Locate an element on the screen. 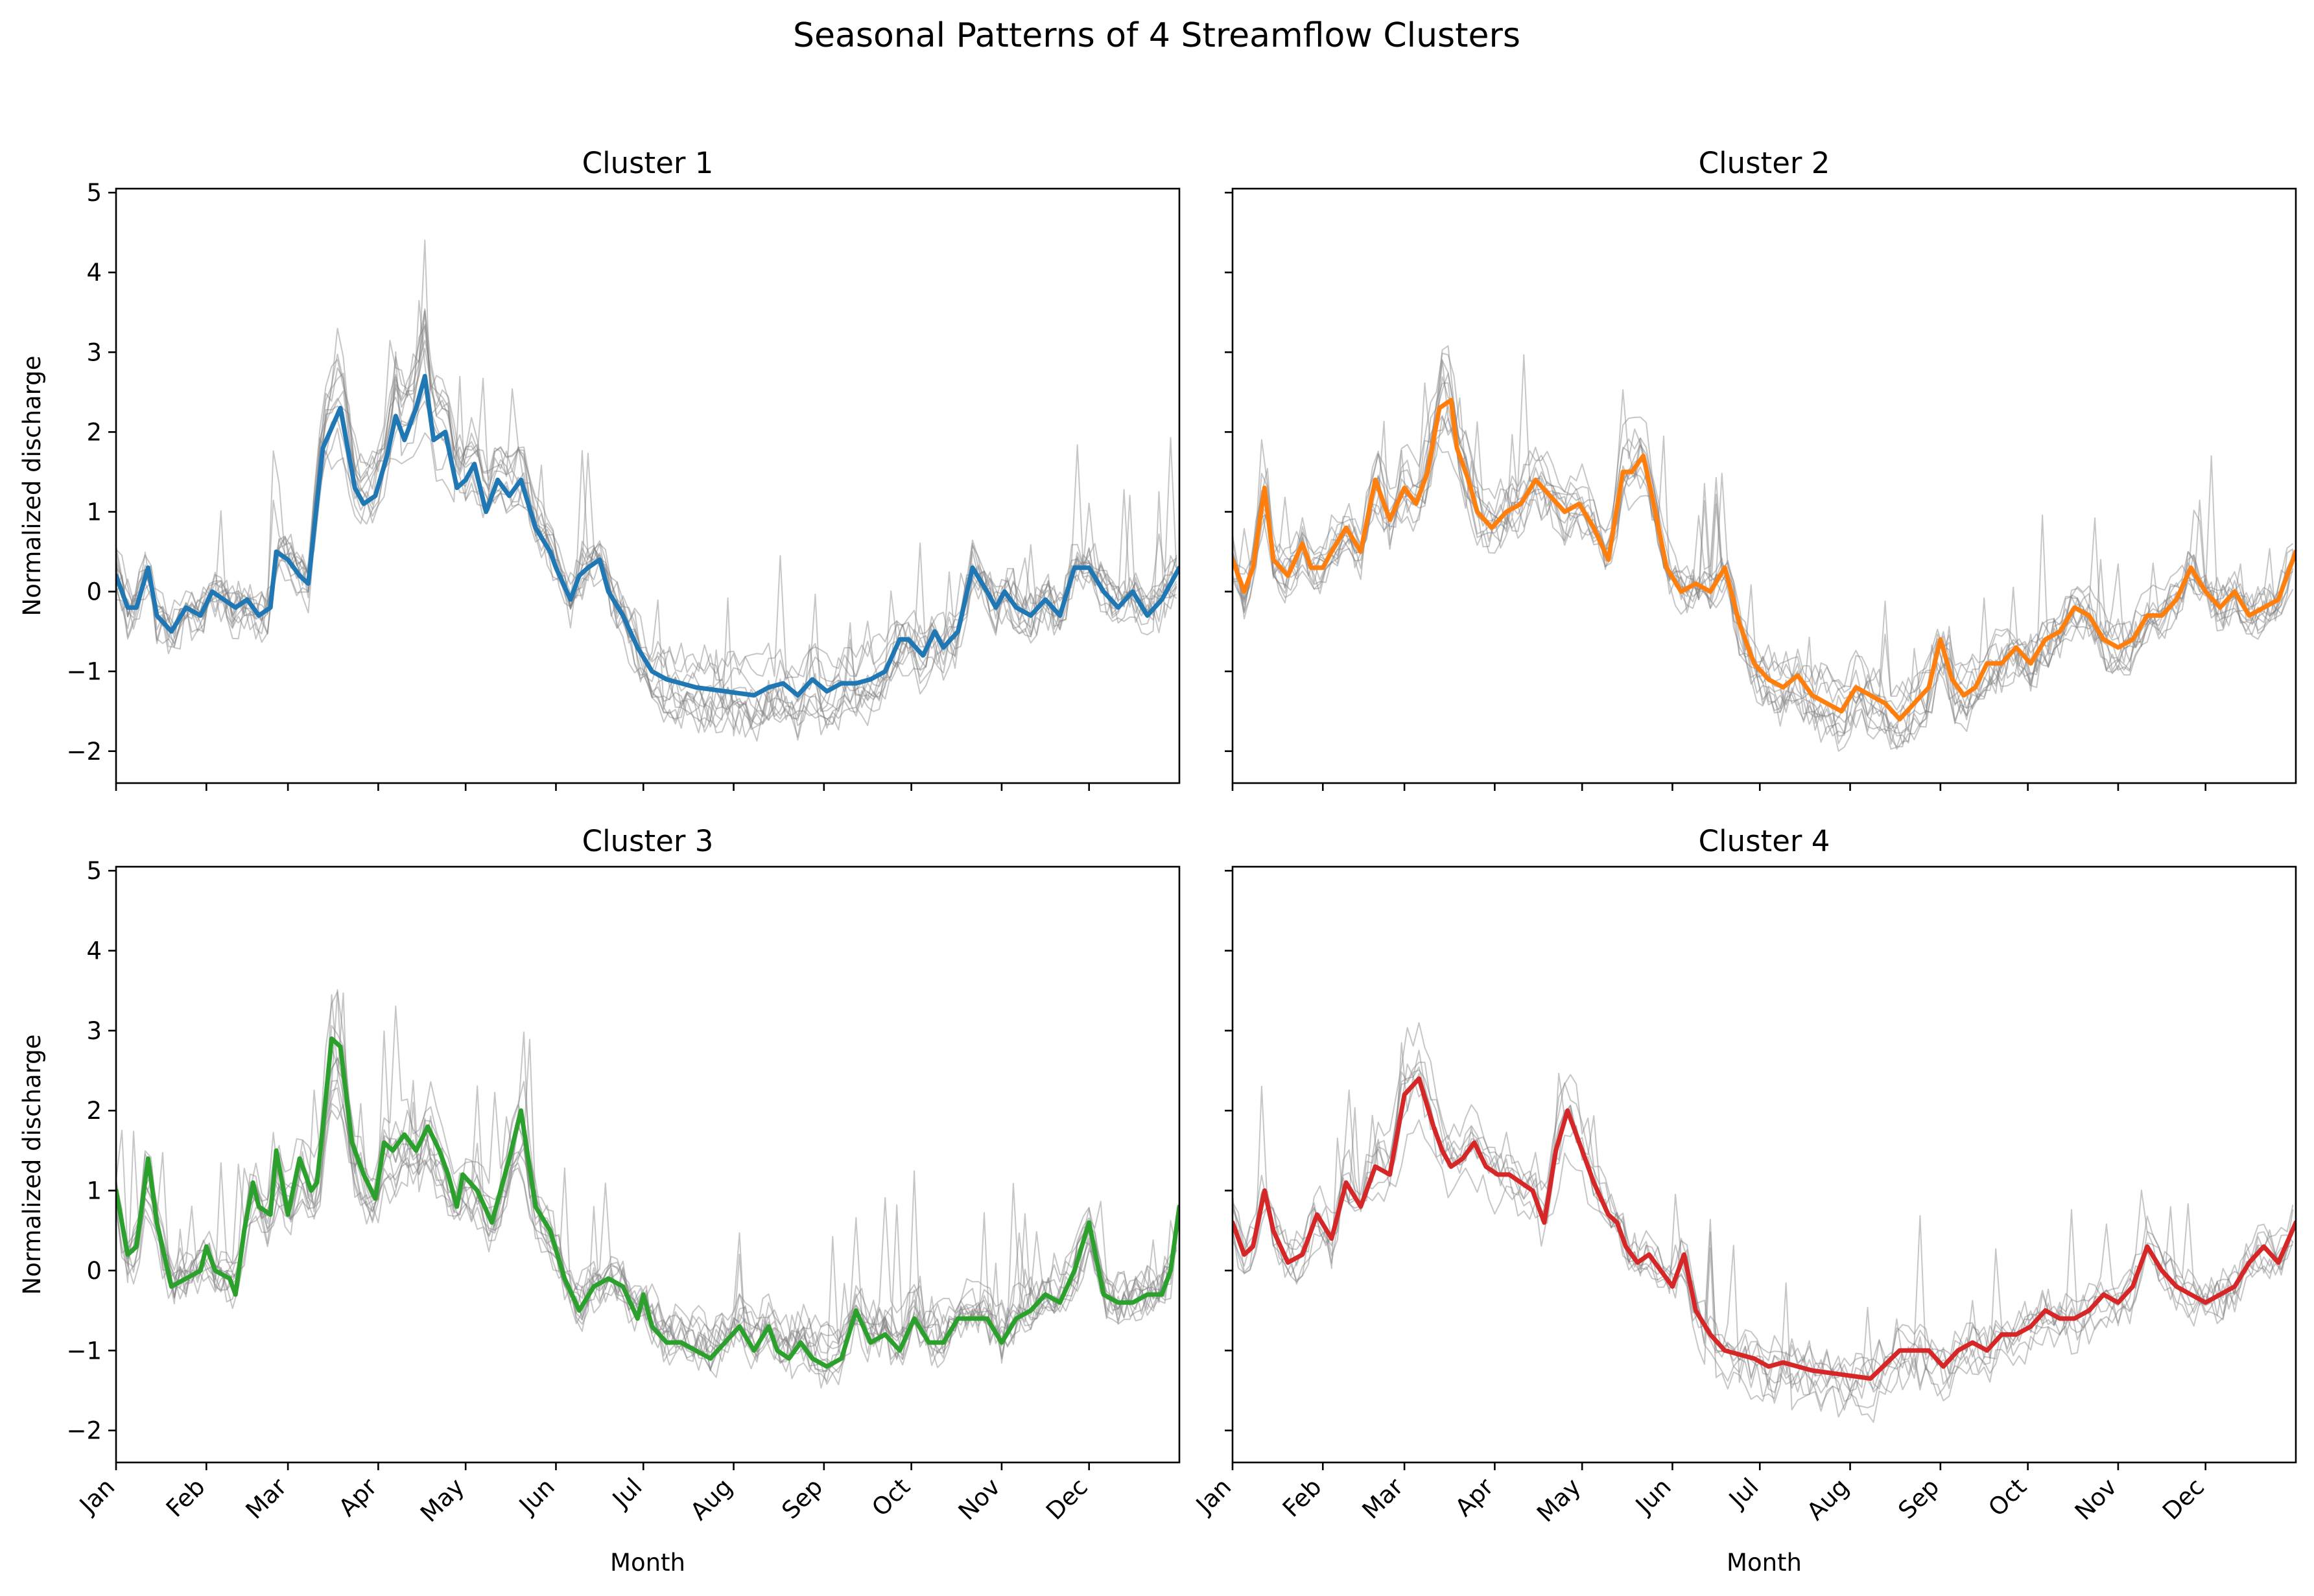 The image size is (2314, 1596). panel-title: Cluster 4 is located at coordinates (1764, 841).